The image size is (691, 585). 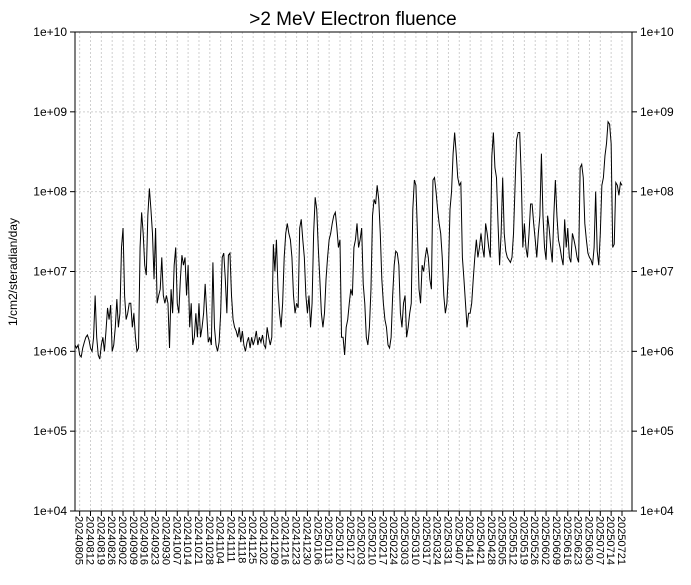 What do you see at coordinates (599, 540) in the screenshot?
I see `x-tick-label: 20250707` at bounding box center [599, 540].